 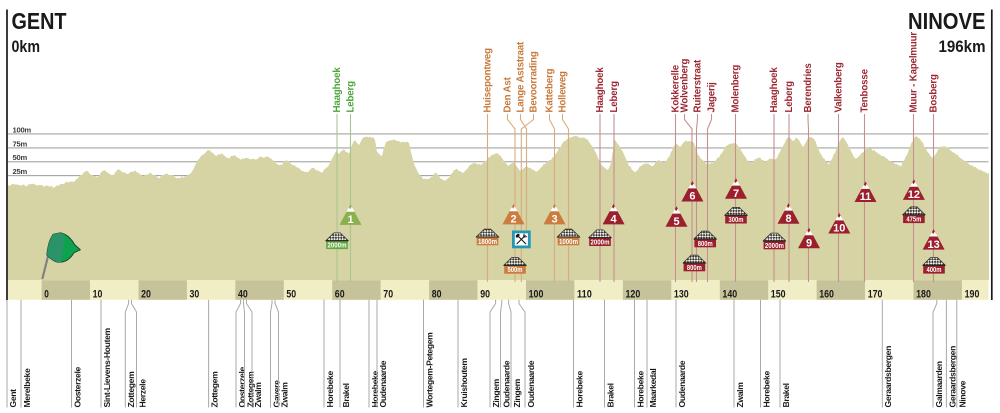 What do you see at coordinates (875, 294) in the screenshot?
I see `svg-text: 170` at bounding box center [875, 294].